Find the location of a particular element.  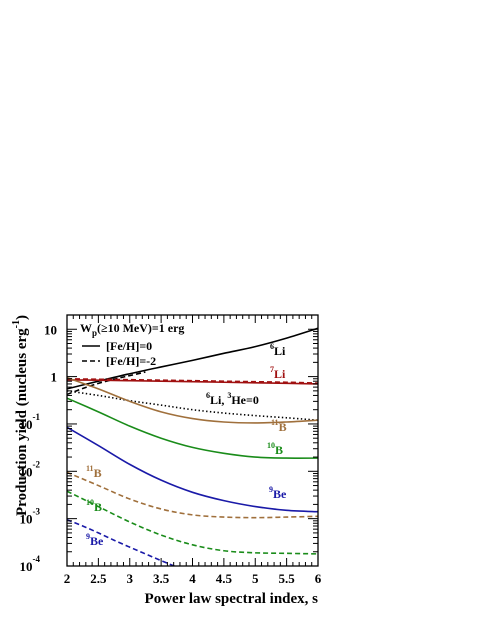

series-label-b11-dashed: 11B is located at coordinates (94, 472).